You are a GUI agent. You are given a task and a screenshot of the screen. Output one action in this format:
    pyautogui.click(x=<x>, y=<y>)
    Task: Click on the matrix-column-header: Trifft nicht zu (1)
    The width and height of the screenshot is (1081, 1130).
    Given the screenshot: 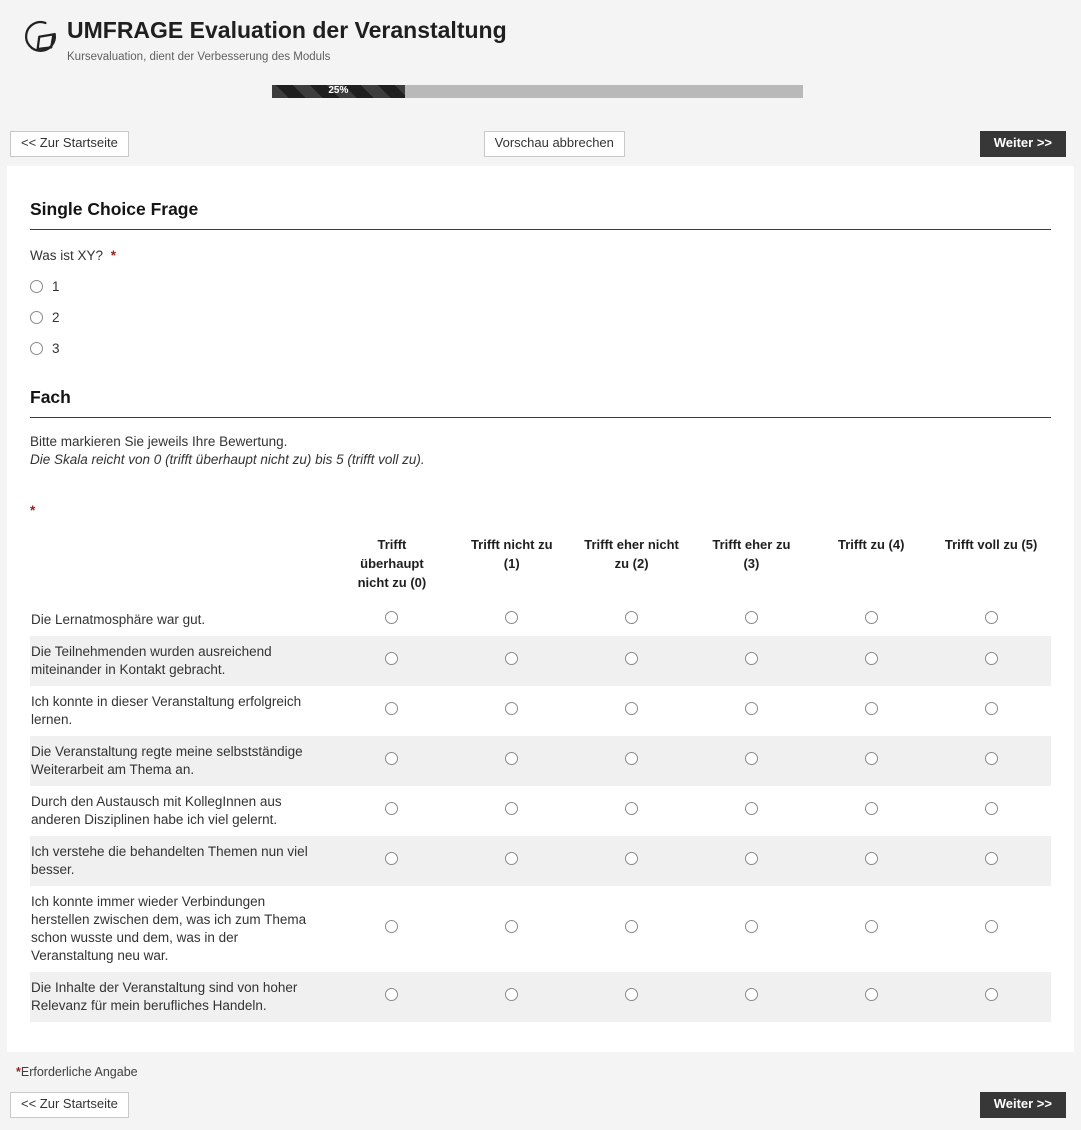 What is the action you would take?
    pyautogui.click(x=511, y=553)
    